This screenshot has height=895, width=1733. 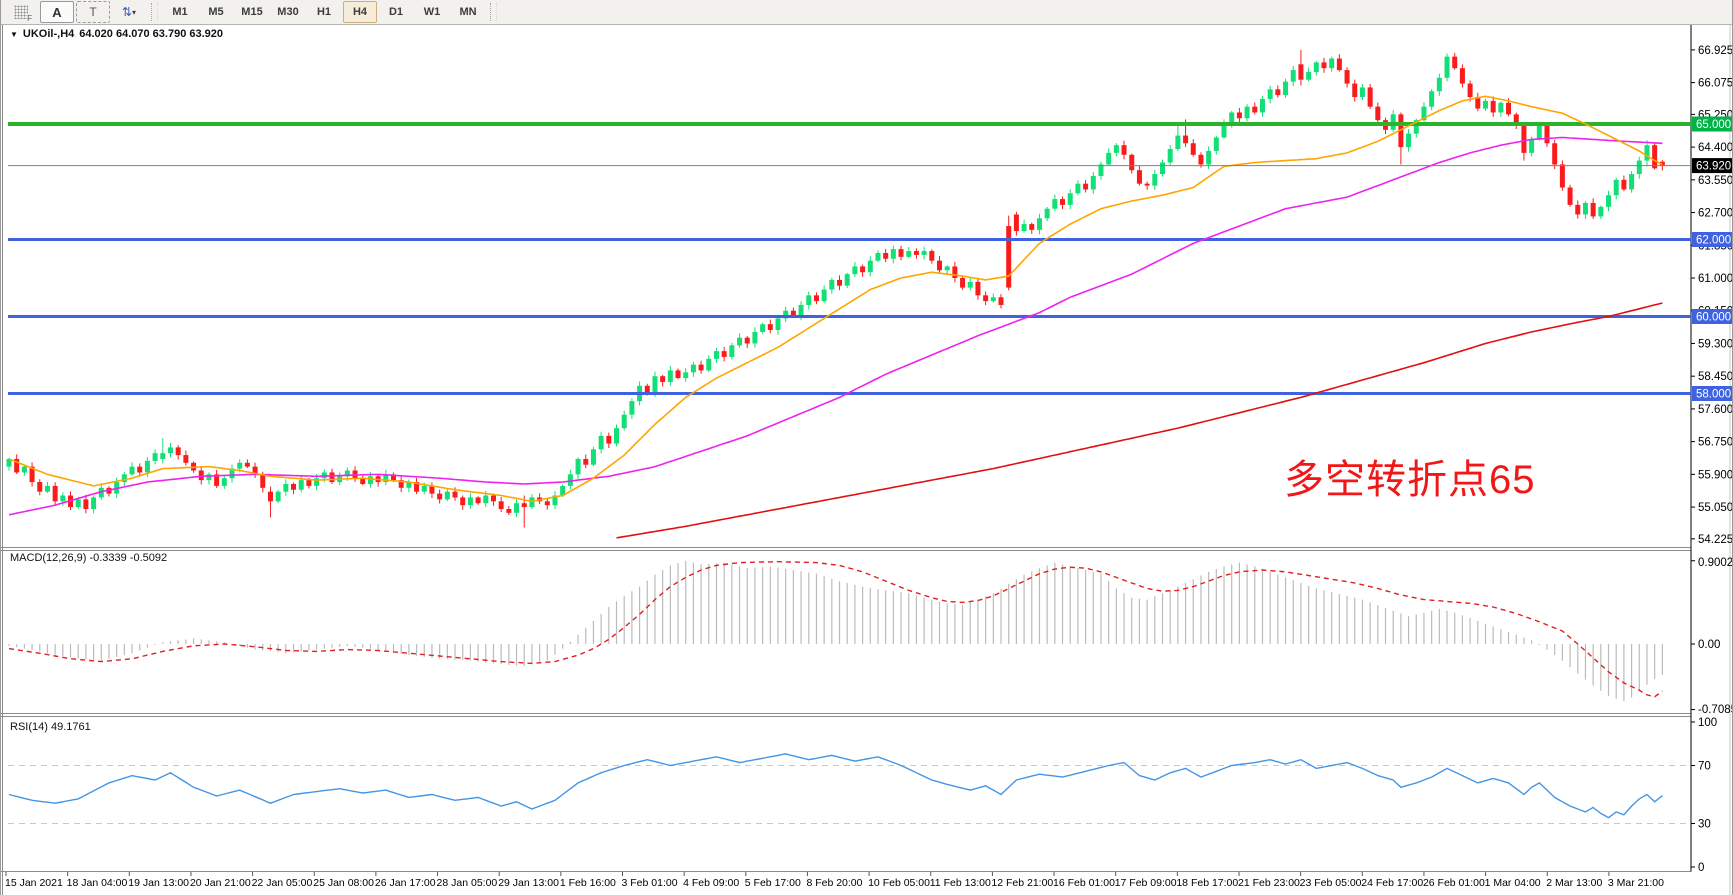 I want to click on grid-dots-icon: F, so click(x=23, y=14).